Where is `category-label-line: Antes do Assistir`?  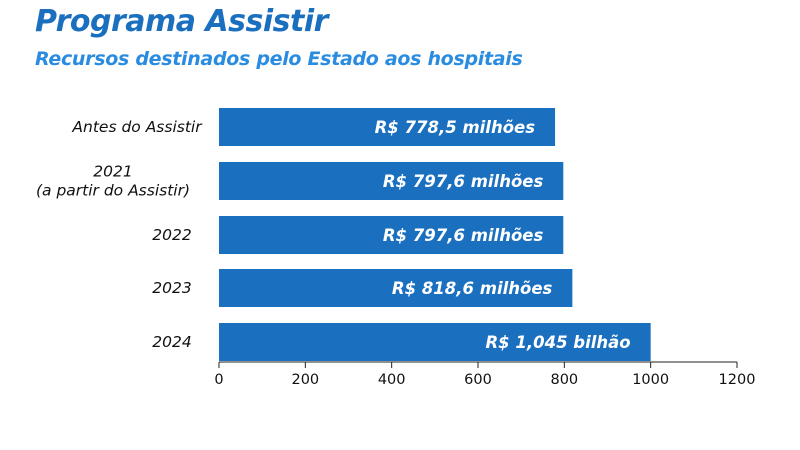
category-label-line: Antes do Assistir is located at coordinates (137, 127).